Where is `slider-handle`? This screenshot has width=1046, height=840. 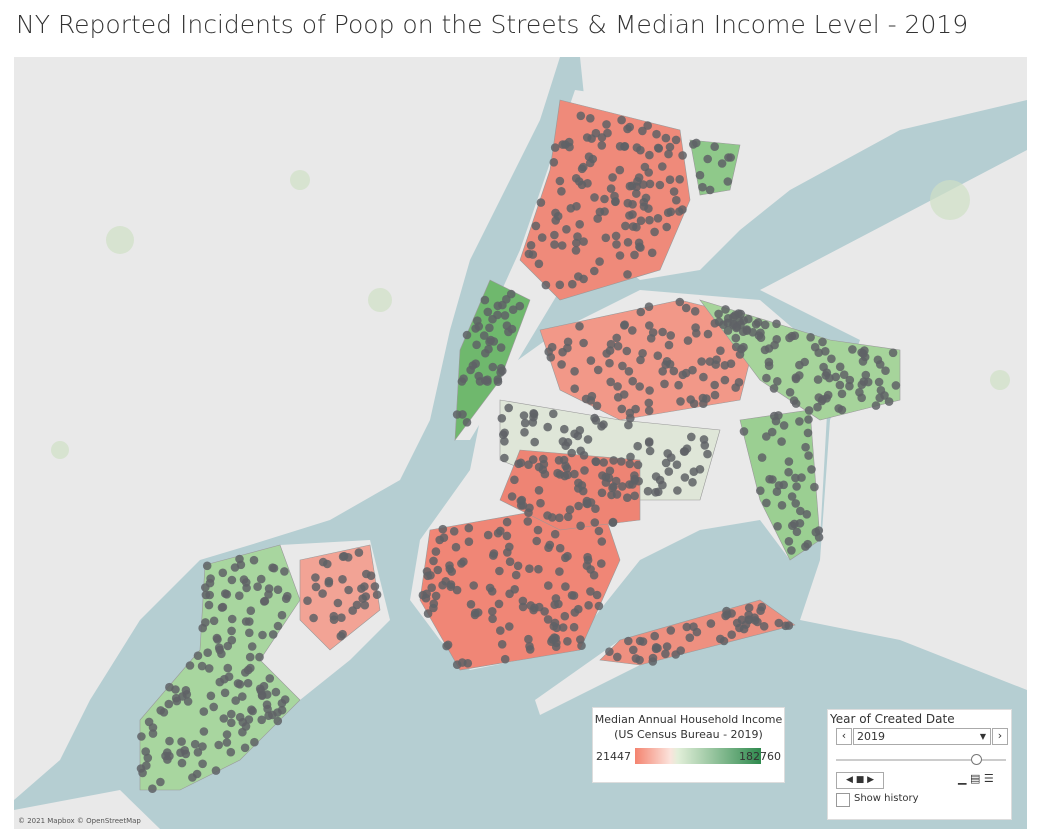 slider-handle is located at coordinates (976, 759).